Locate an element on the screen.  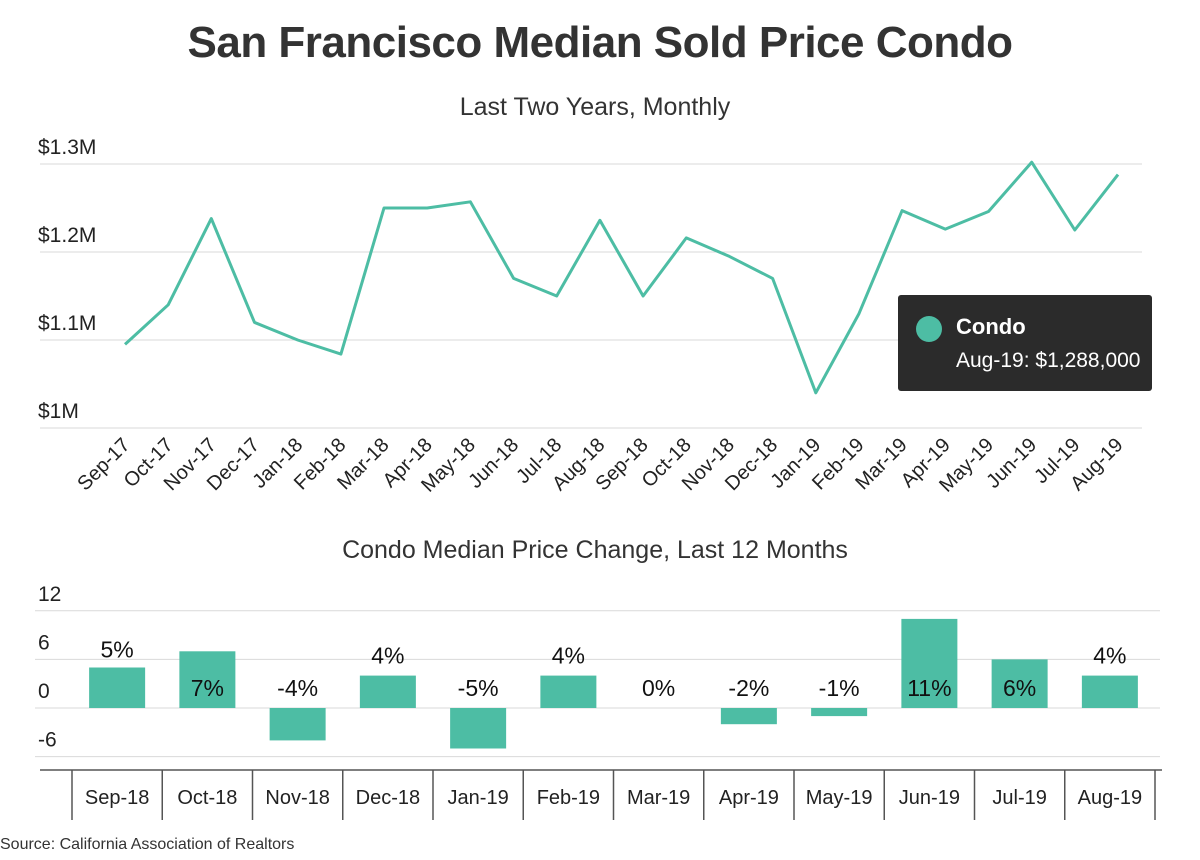
bar-x-tick-label: Oct-18 is located at coordinates (207, 798).